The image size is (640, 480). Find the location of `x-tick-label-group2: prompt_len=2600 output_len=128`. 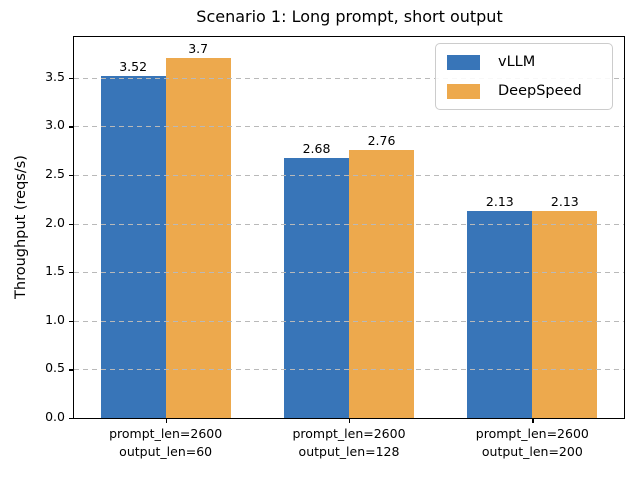

x-tick-label-group2: prompt_len=2600 output_len=128 is located at coordinates (348, 442).